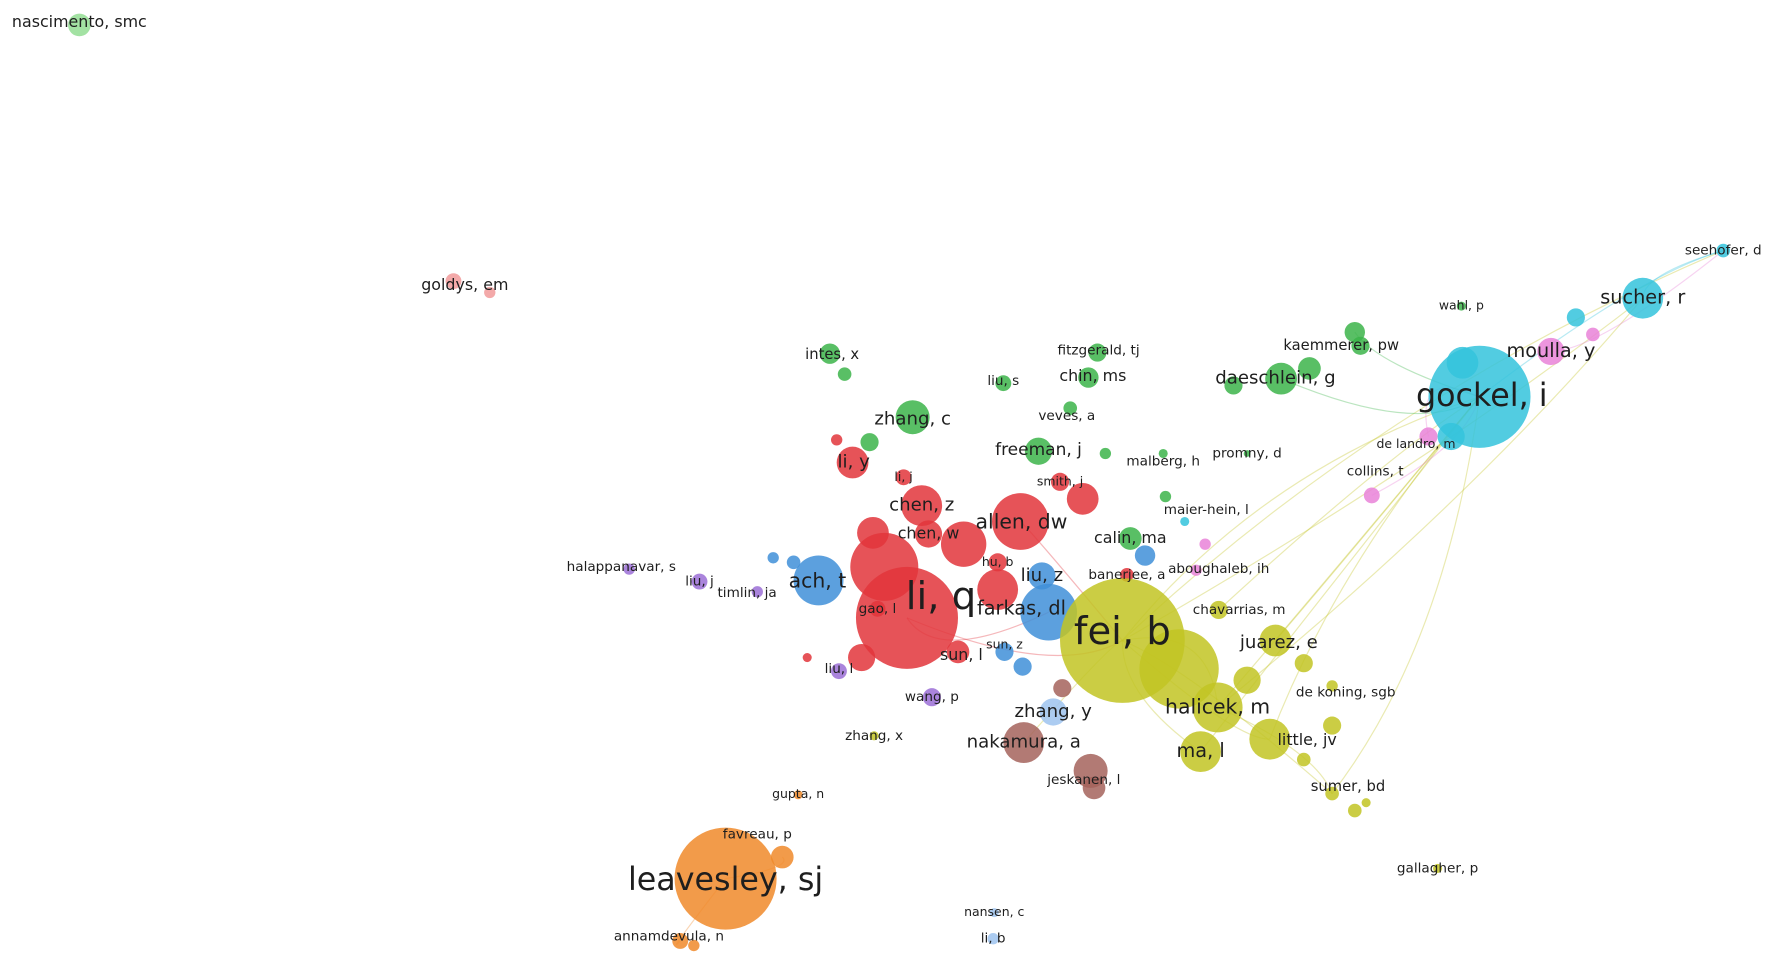 Image resolution: width=1772 pixels, height=966 pixels. I want to click on node-label: allen, dw, so click(1022, 522).